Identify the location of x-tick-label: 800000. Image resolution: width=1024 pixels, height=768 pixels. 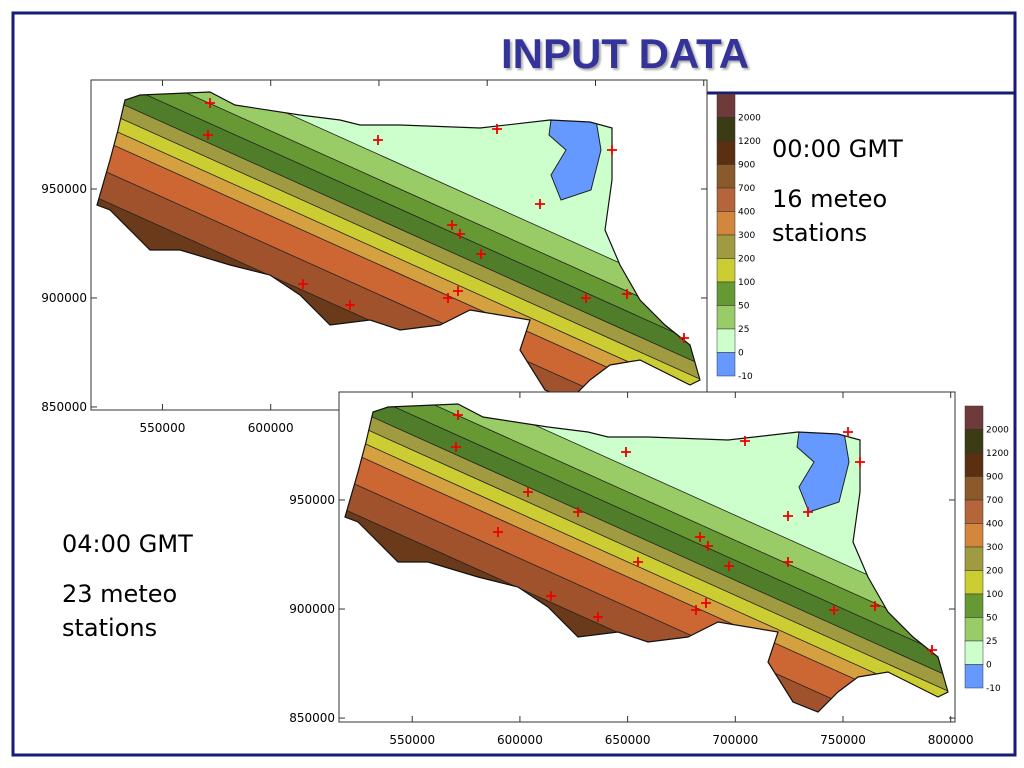
(951, 740).